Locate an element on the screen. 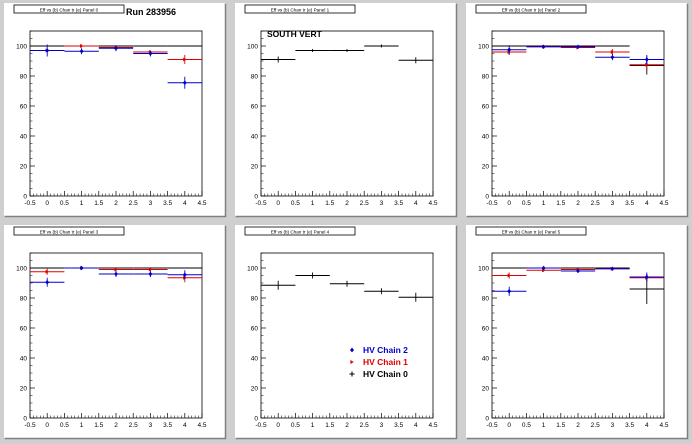 This screenshot has width=692, height=444. y-tick-label: 80 is located at coordinates (255, 76).